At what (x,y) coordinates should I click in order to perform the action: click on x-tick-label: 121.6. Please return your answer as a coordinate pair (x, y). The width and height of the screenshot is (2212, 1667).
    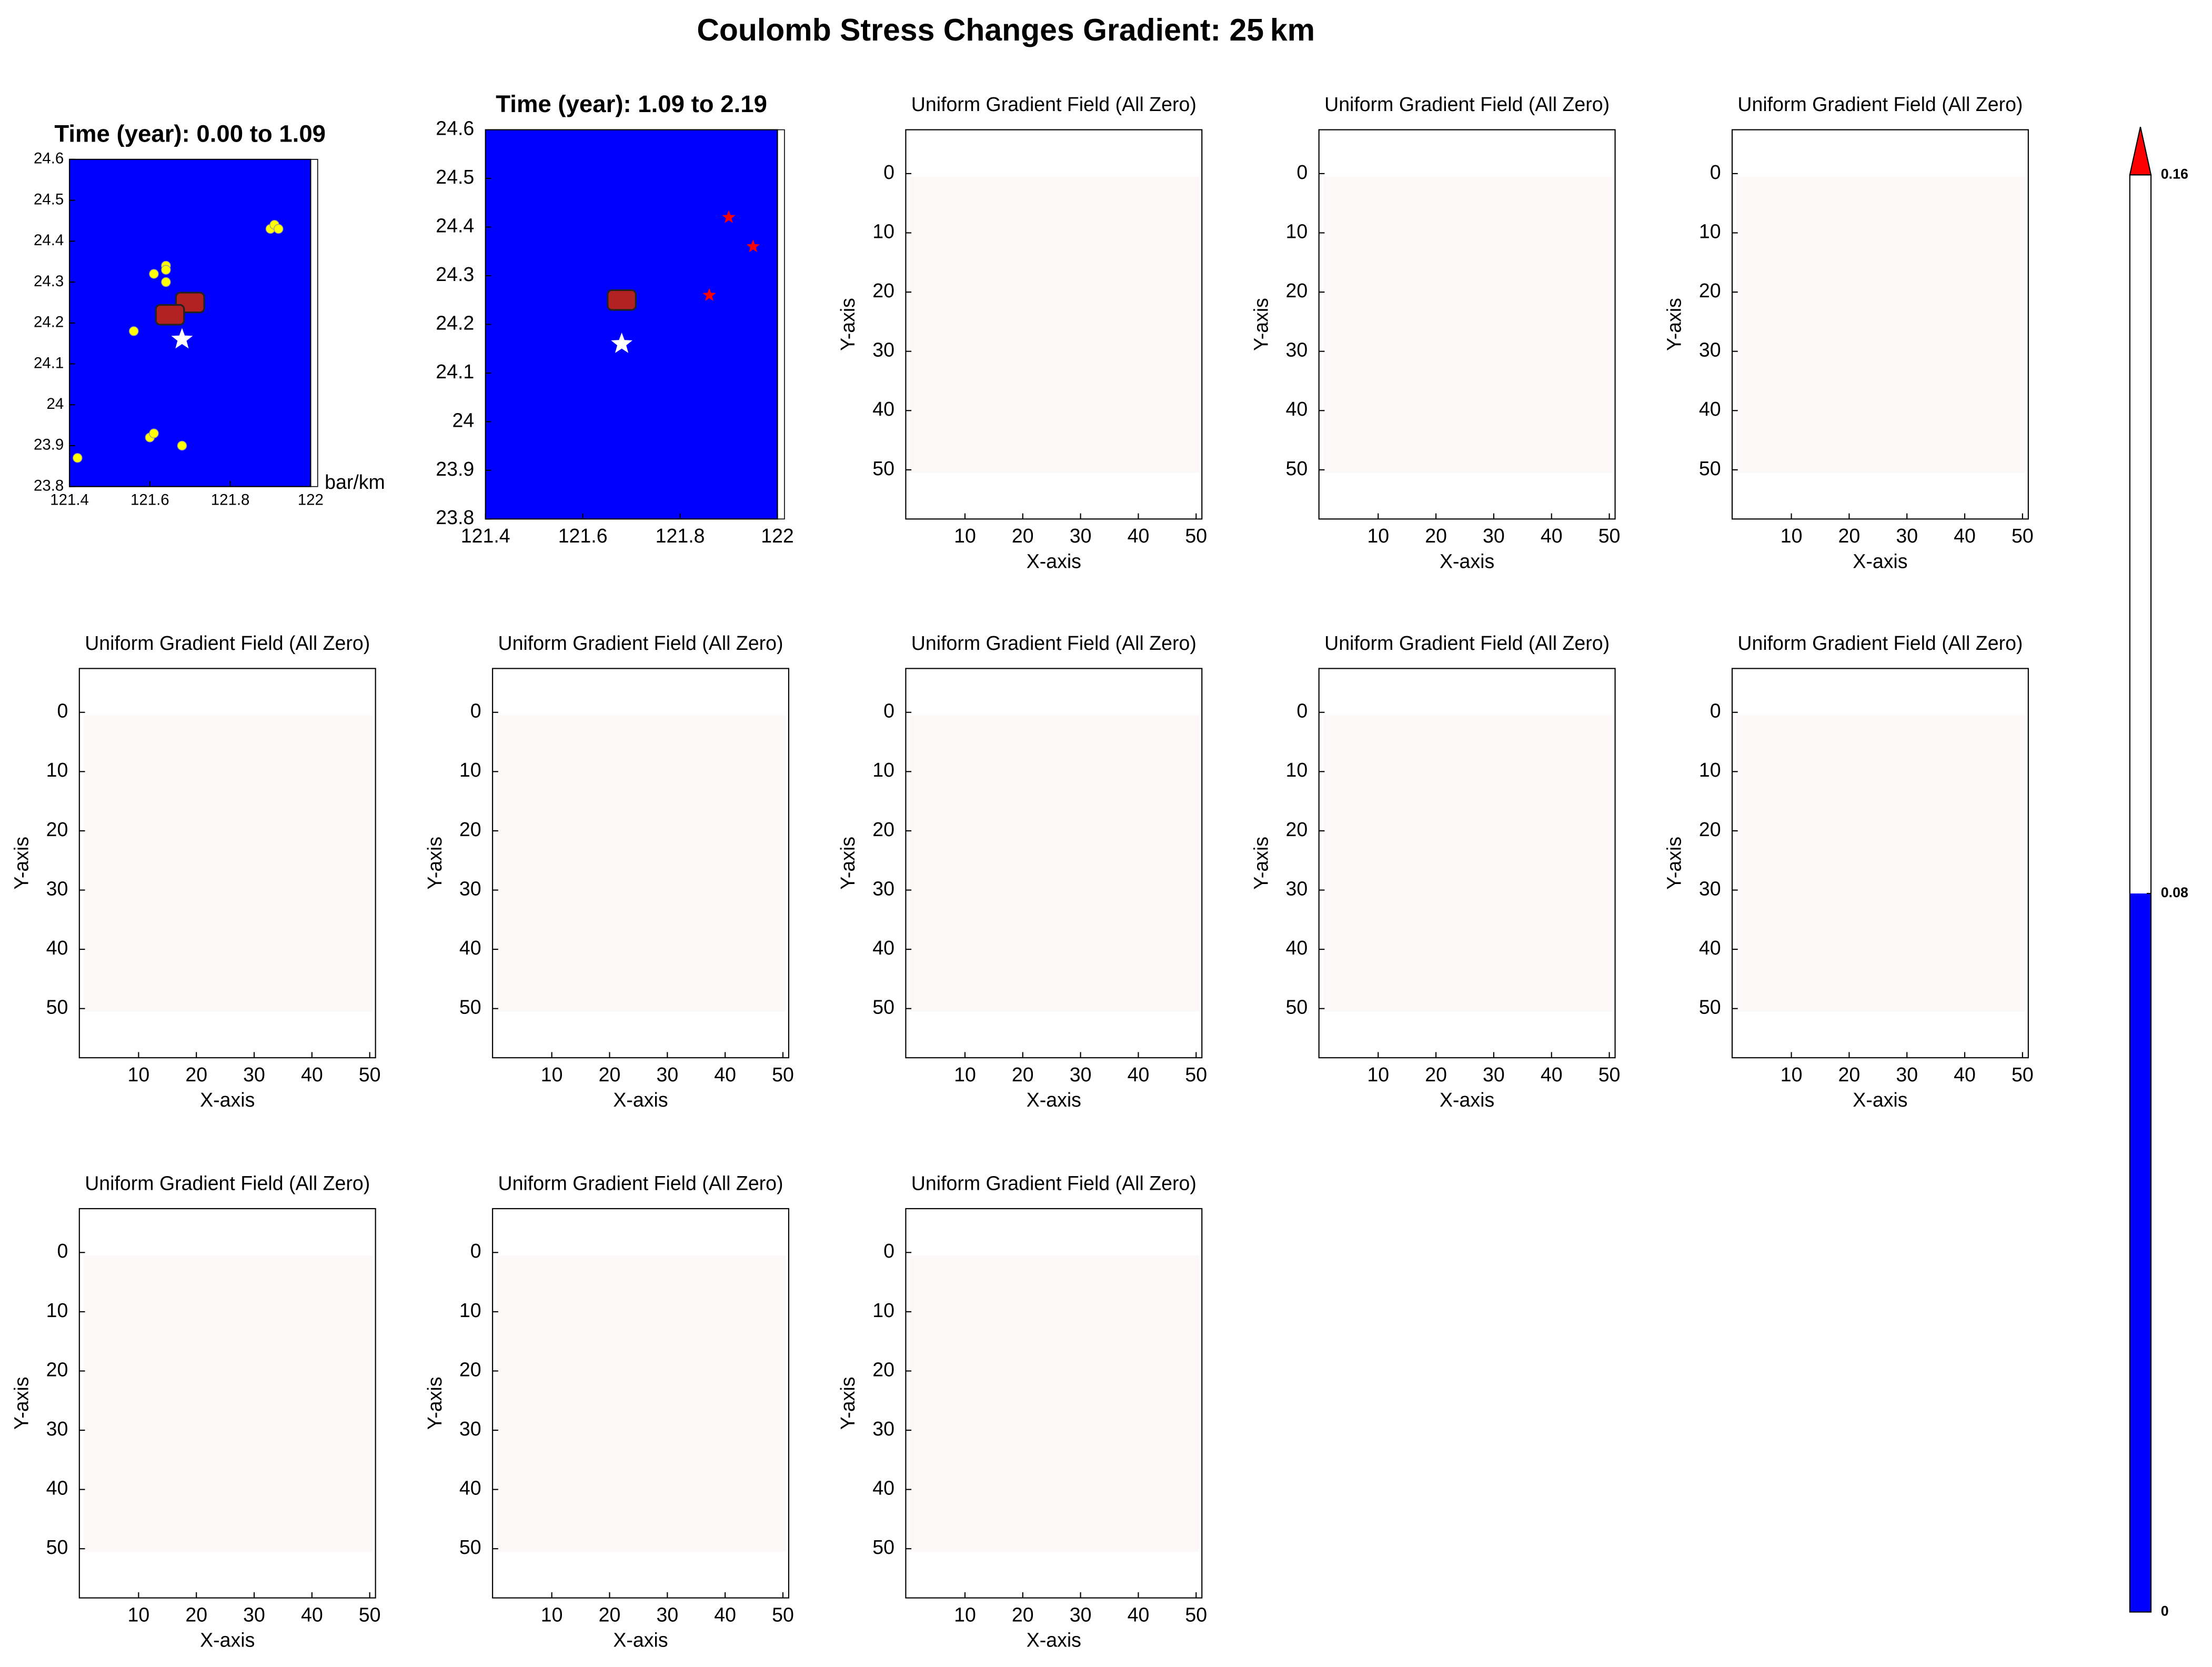
    Looking at the image, I should click on (583, 536).